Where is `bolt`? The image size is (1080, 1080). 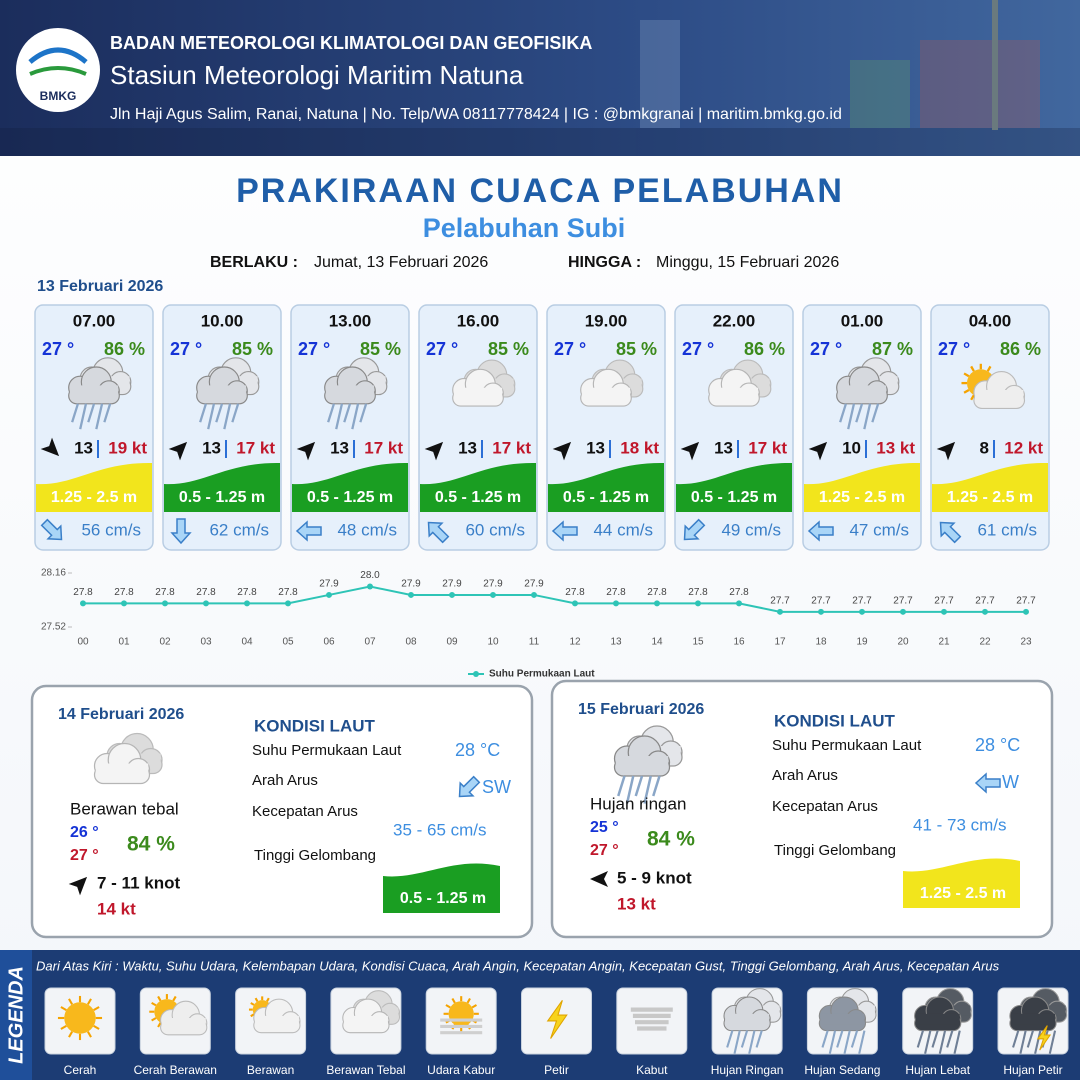 bolt is located at coordinates (557, 1019).